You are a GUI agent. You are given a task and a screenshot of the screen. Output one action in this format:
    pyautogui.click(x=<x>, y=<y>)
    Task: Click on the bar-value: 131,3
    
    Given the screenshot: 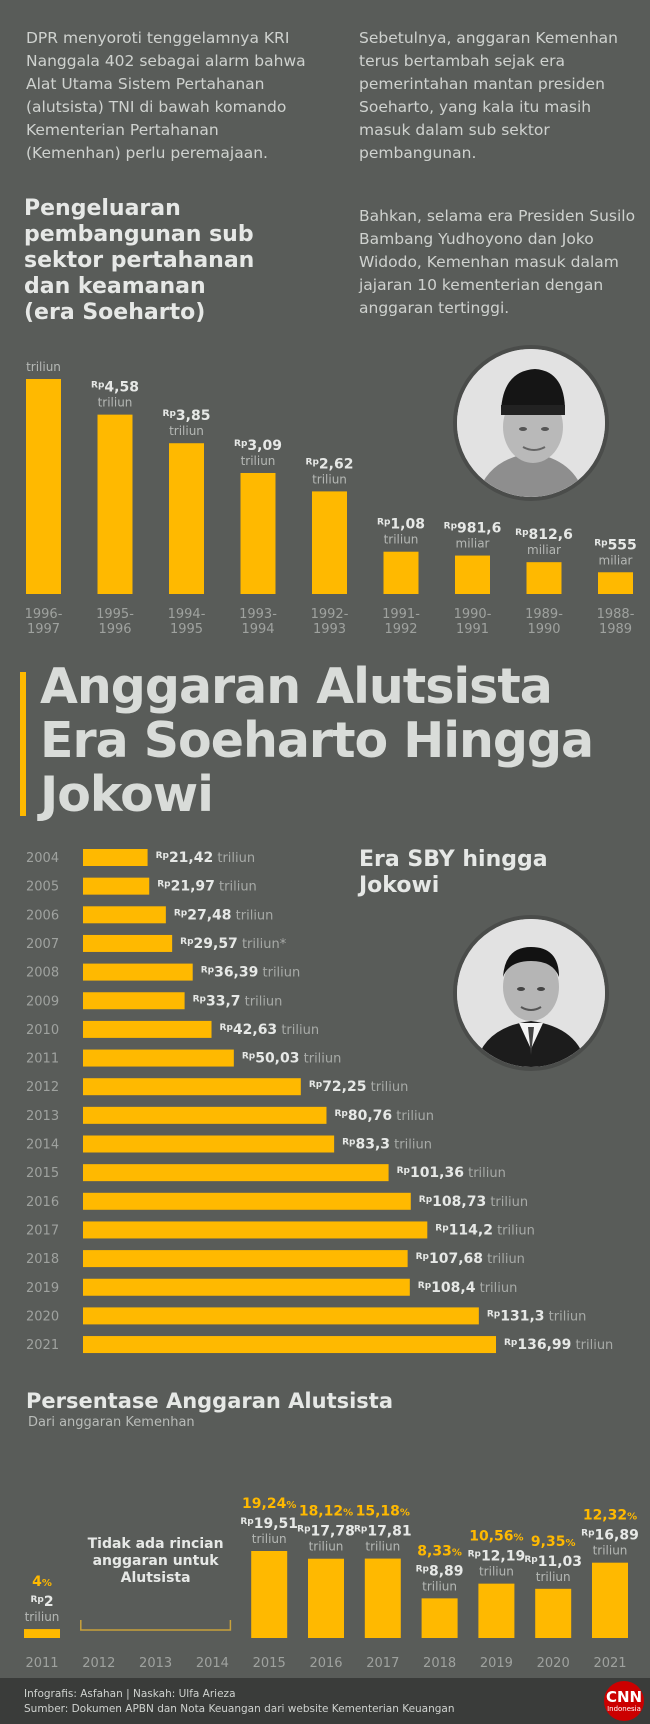 What is the action you would take?
    pyautogui.click(x=522, y=1316)
    